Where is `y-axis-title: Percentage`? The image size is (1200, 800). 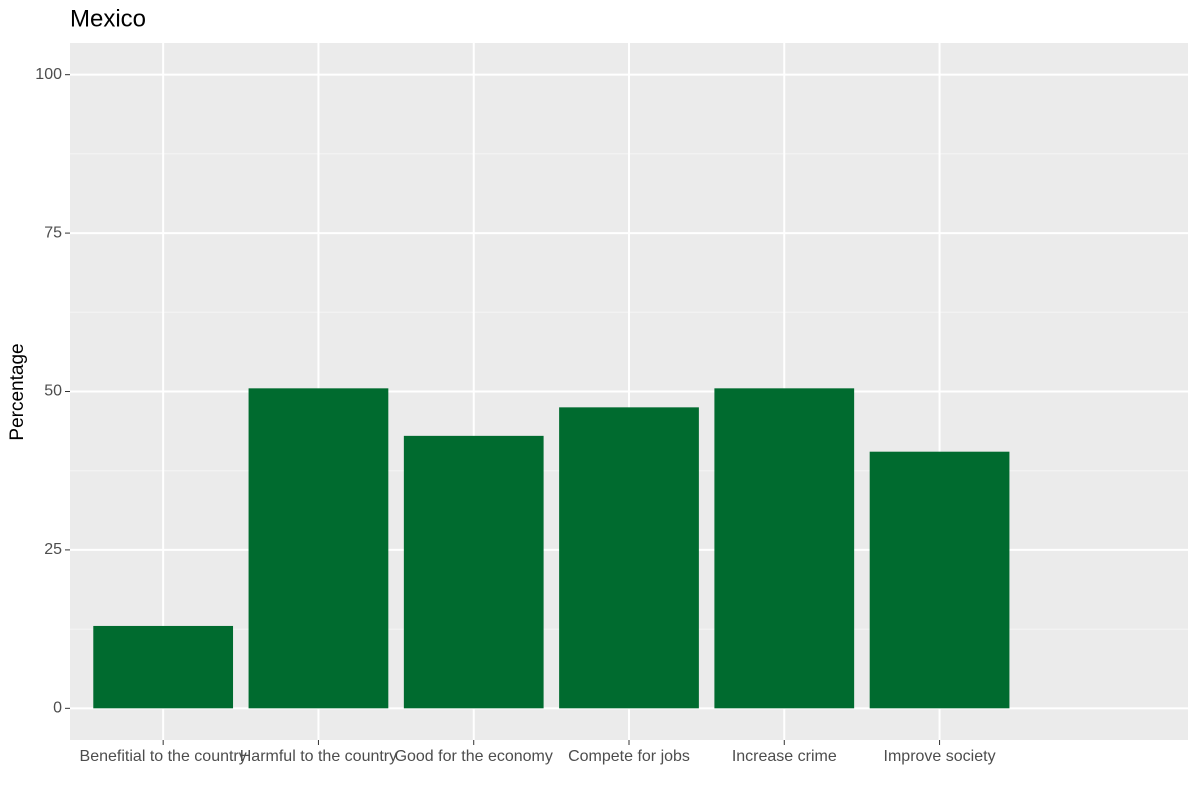 y-axis-title: Percentage is located at coordinates (17, 391).